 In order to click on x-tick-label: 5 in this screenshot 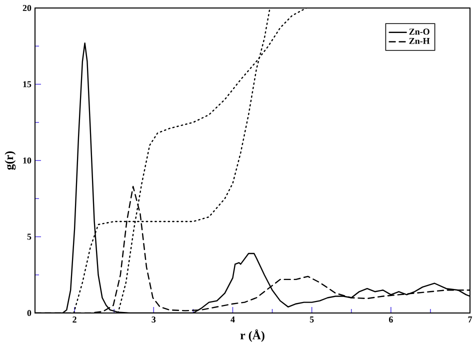, I will do `click(312, 319)`.